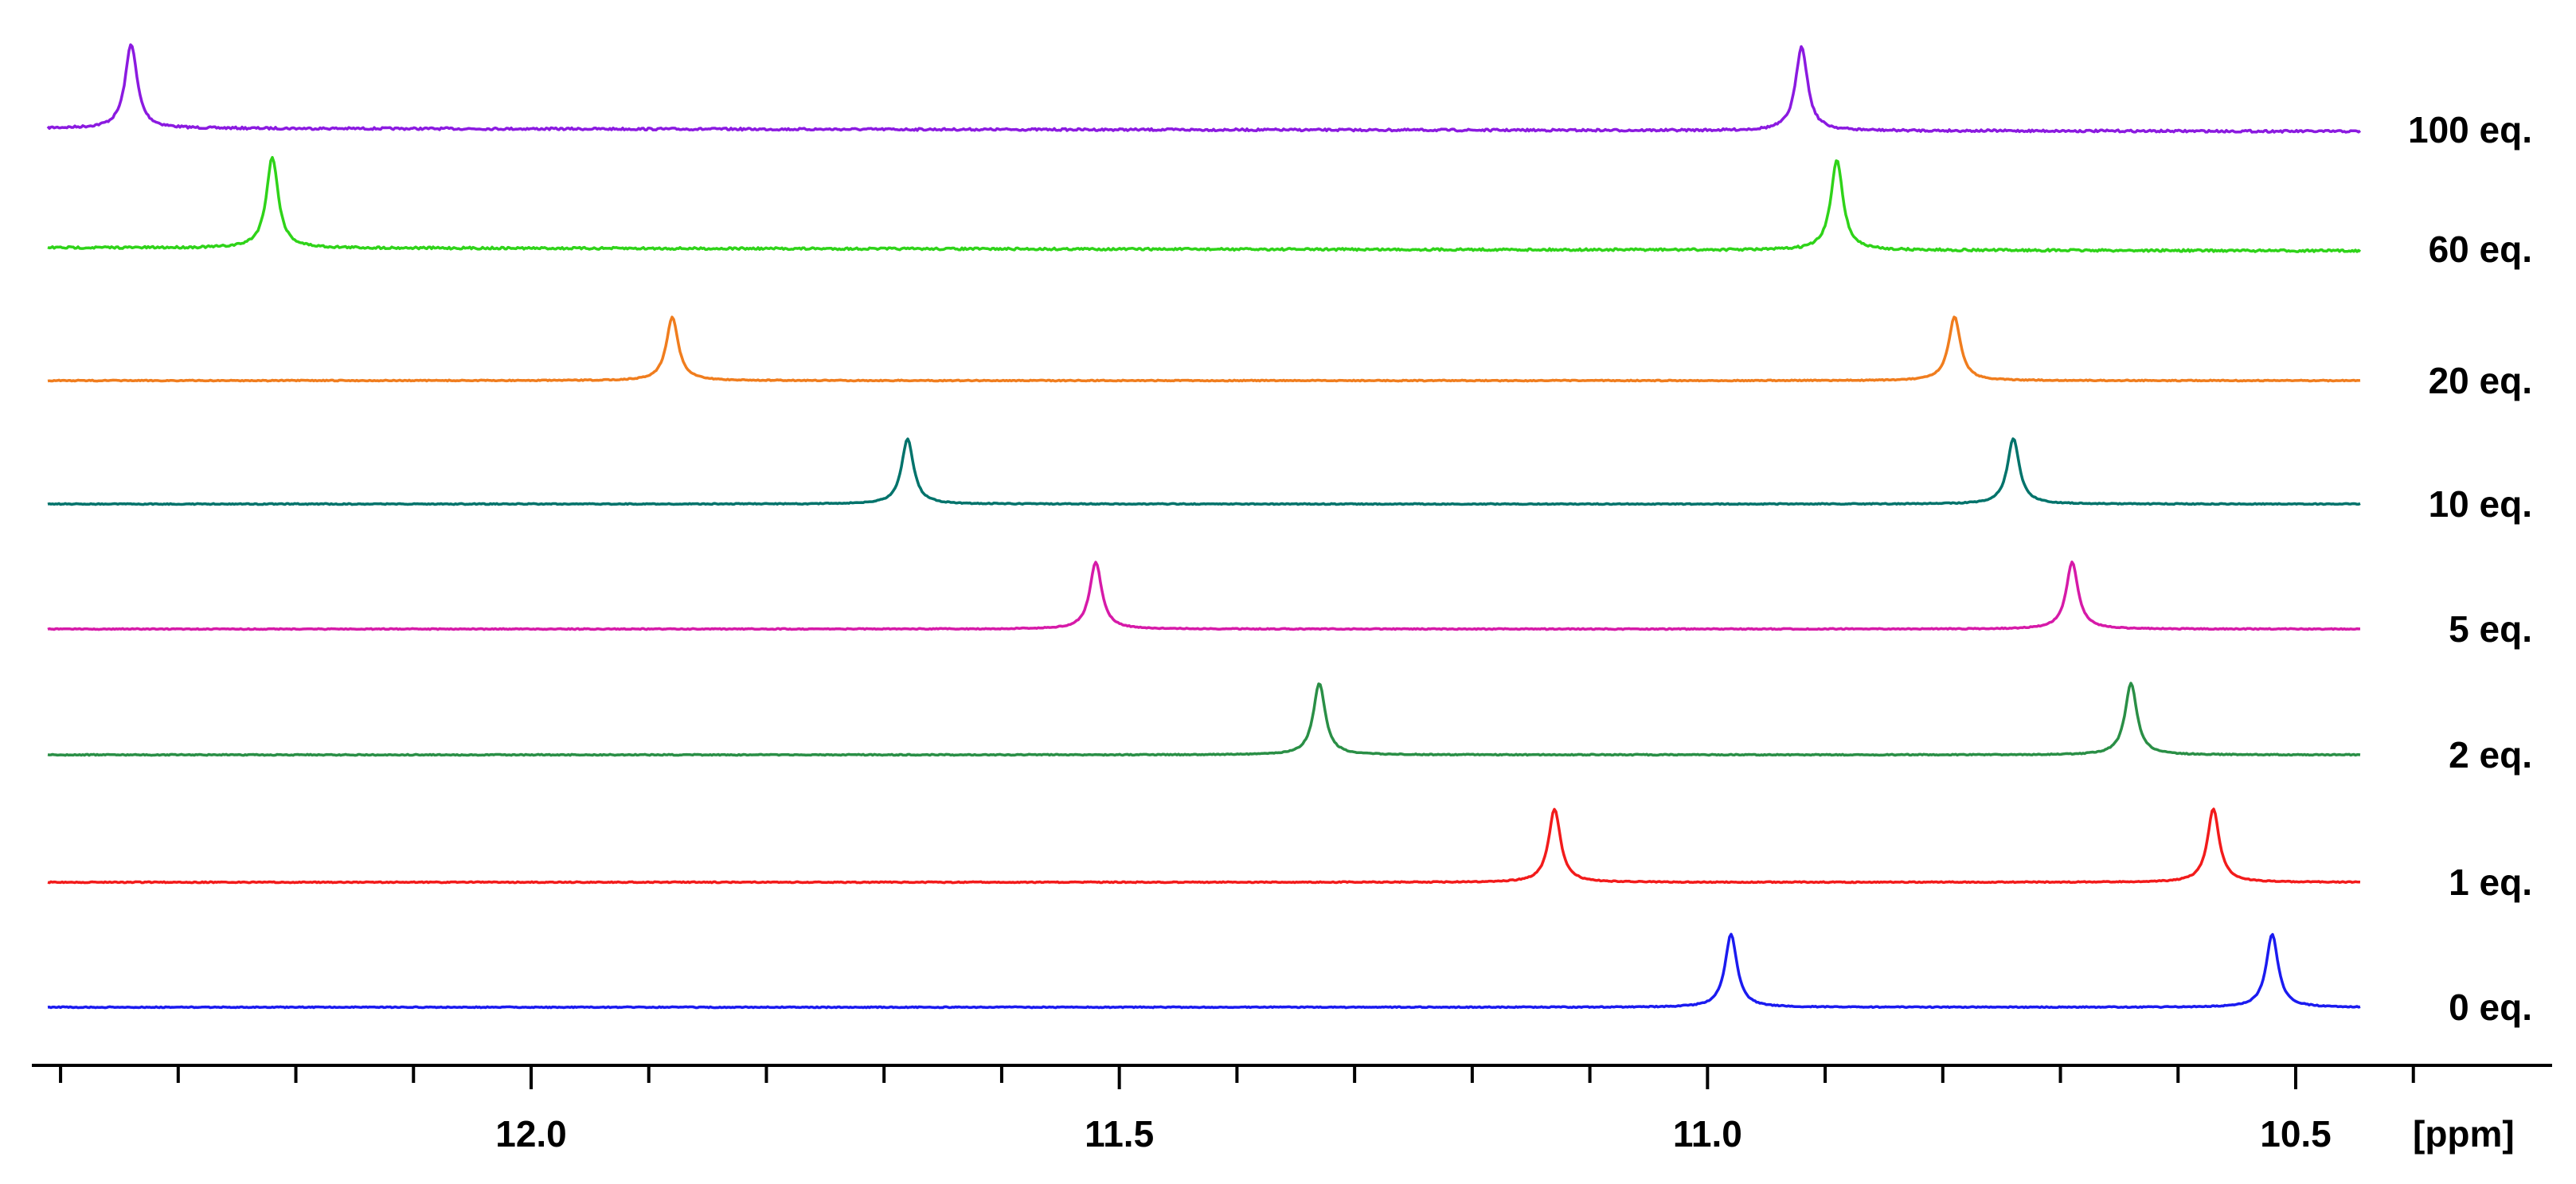  What do you see at coordinates (1204, 88) in the screenshot?
I see `spectrum-100-eq` at bounding box center [1204, 88].